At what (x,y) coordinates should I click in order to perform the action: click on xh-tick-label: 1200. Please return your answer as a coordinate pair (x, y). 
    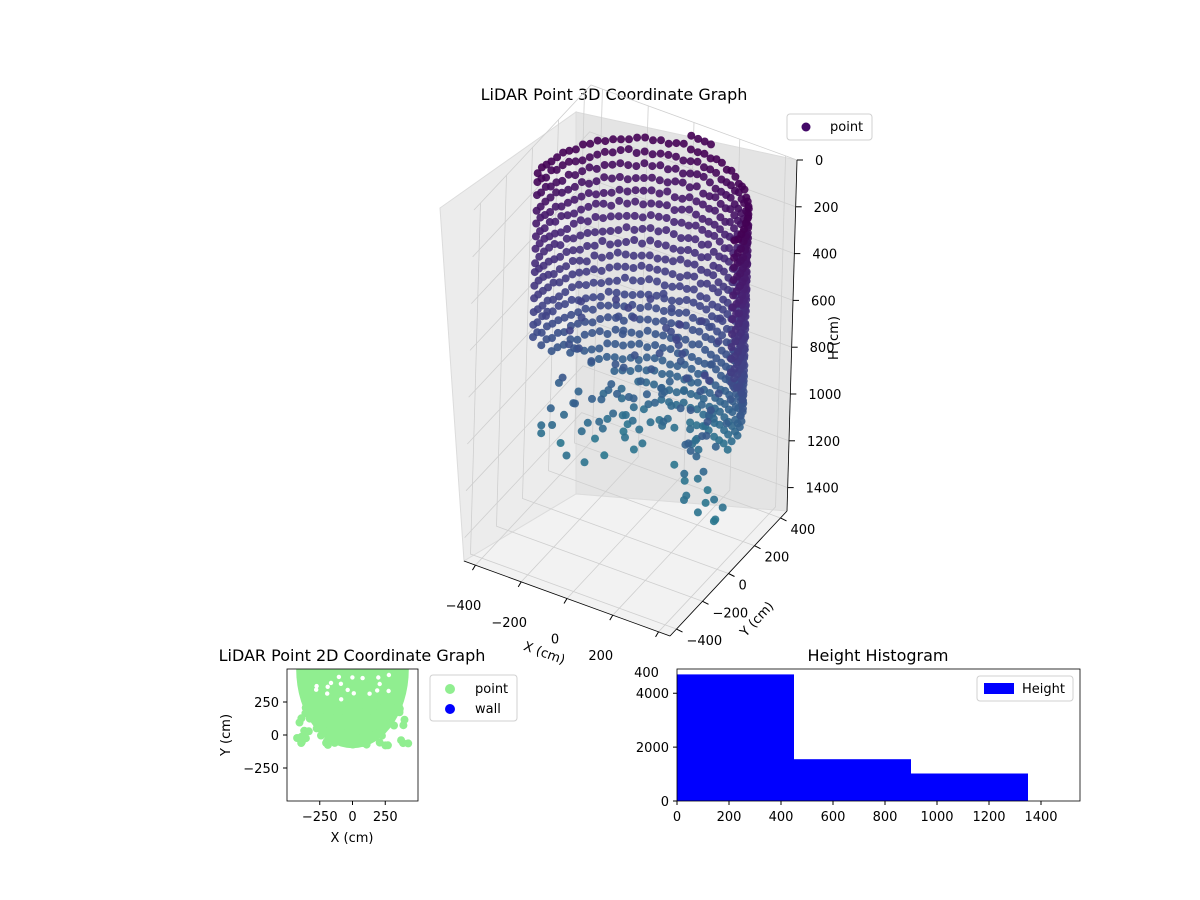
    Looking at the image, I should click on (988, 817).